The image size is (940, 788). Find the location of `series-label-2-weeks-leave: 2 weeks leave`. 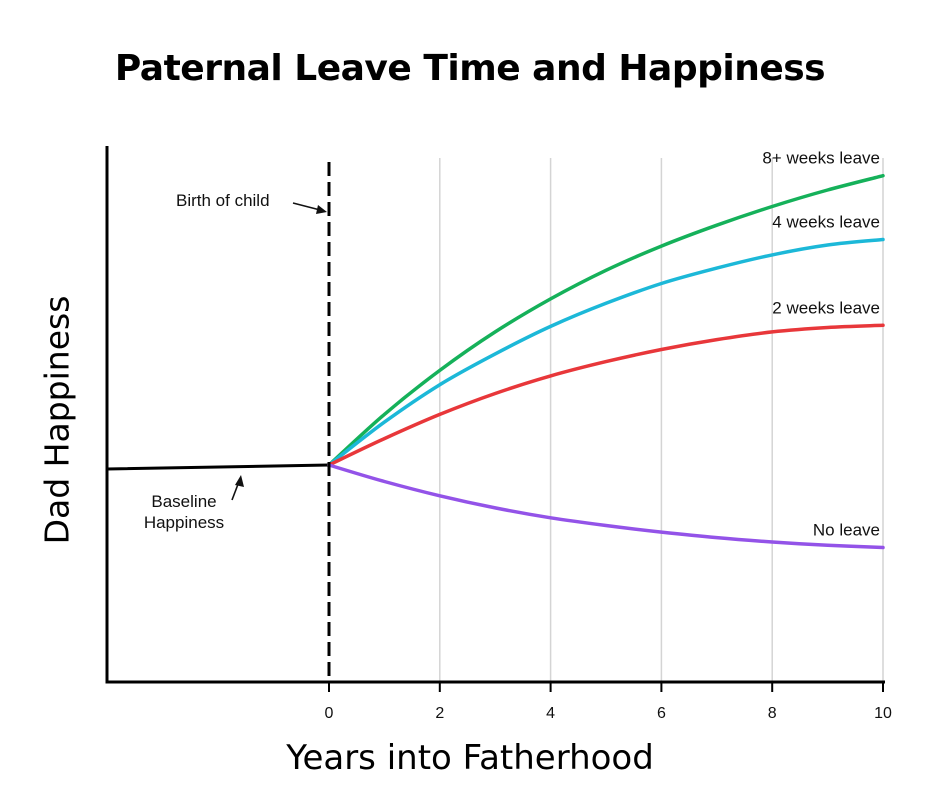

series-label-2-weeks-leave: 2 weeks leave is located at coordinates (826, 307).